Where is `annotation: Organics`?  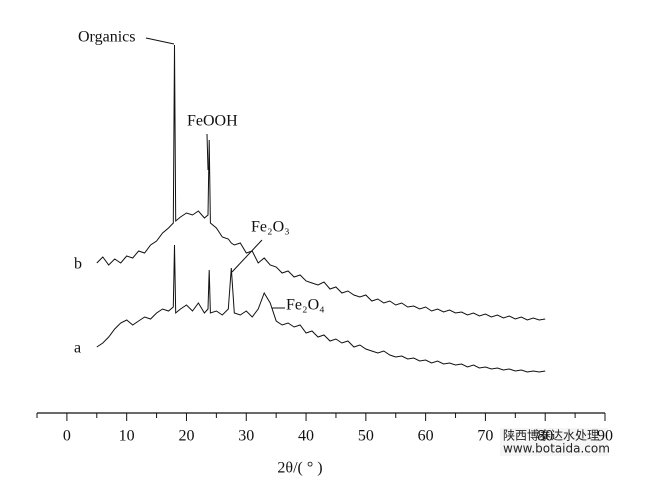
annotation: Organics is located at coordinates (106, 37).